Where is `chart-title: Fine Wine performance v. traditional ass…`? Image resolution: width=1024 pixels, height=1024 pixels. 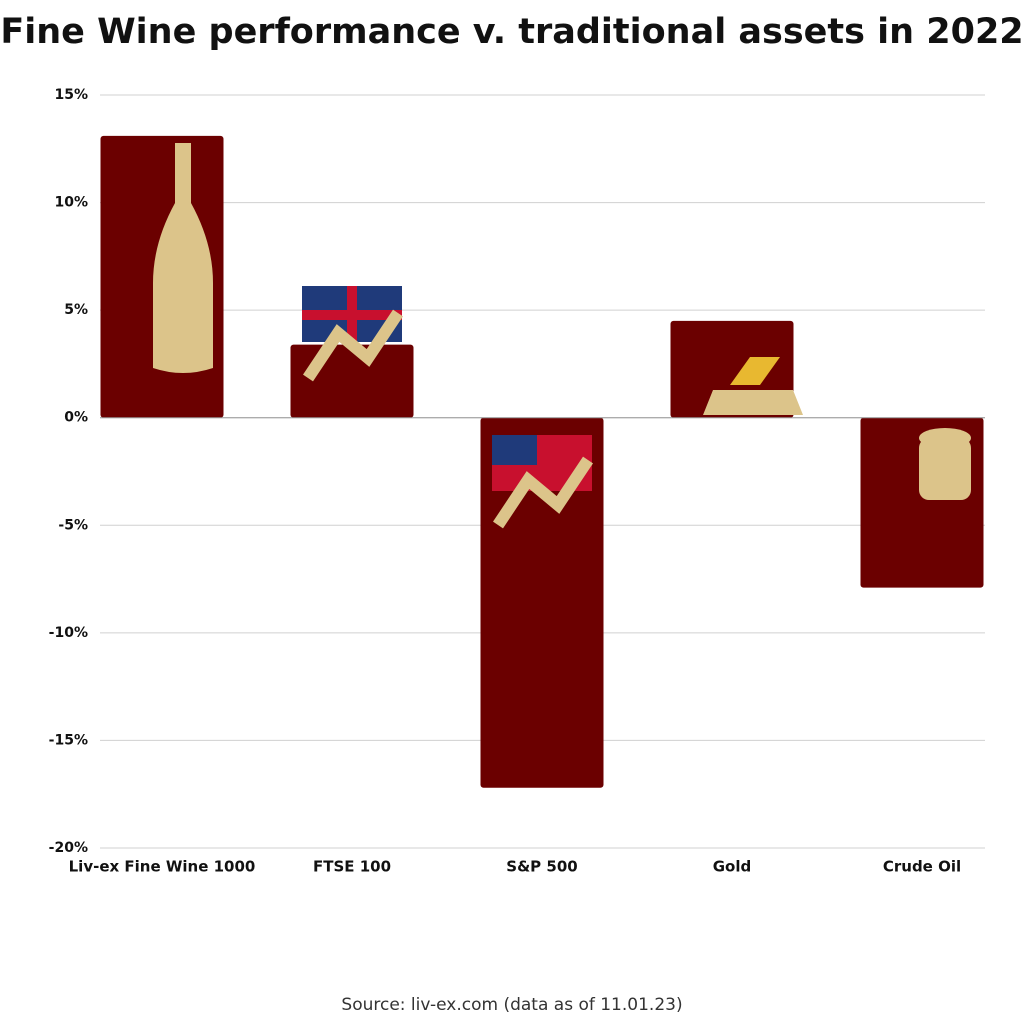 chart-title: Fine Wine performance v. traditional ass… is located at coordinates (511, 32).